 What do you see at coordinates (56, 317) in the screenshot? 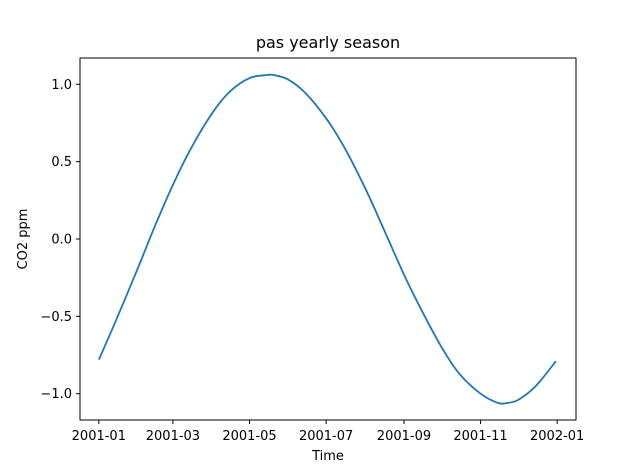
I see `y-tick-label: −0.5` at bounding box center [56, 317].